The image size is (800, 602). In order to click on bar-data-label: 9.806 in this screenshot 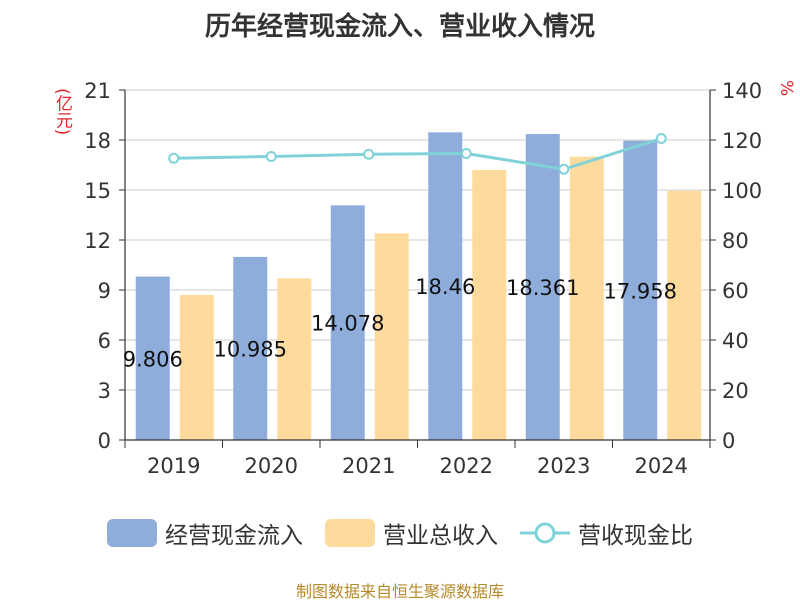, I will do `click(153, 359)`.